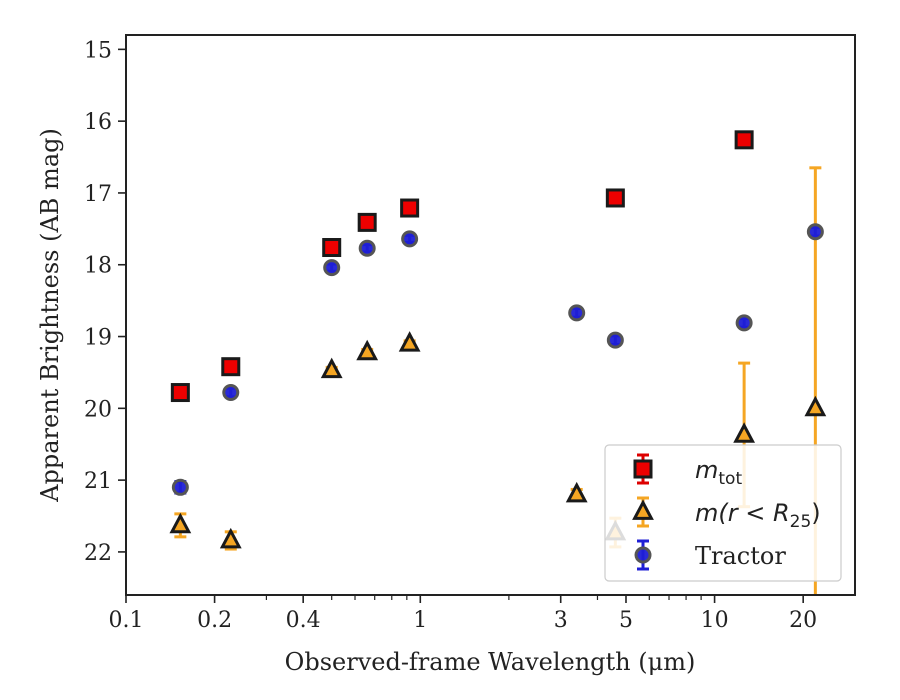  Describe the element at coordinates (98, 409) in the screenshot. I see `y-tick-label: 20` at that location.